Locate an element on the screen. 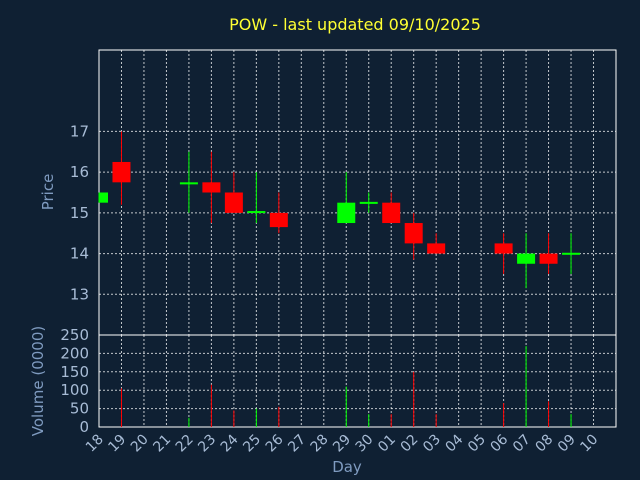 This screenshot has height=480, width=640. day-tick-label: 07 is located at coordinates (522, 444).